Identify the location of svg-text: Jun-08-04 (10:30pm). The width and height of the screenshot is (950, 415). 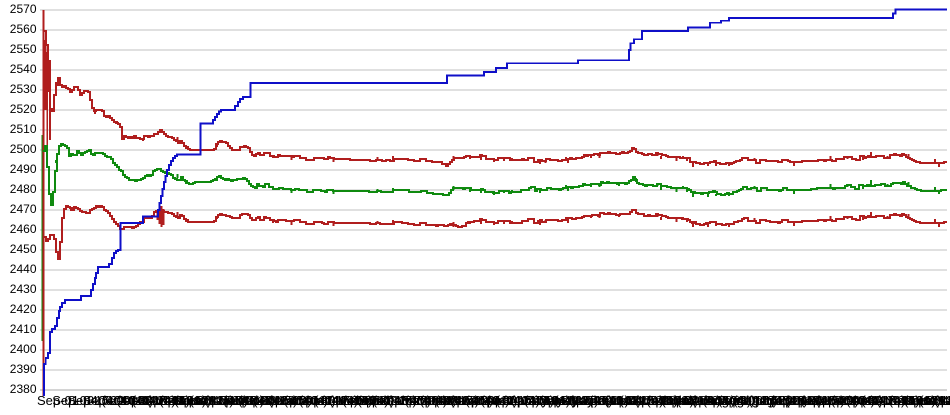
(659, 400).